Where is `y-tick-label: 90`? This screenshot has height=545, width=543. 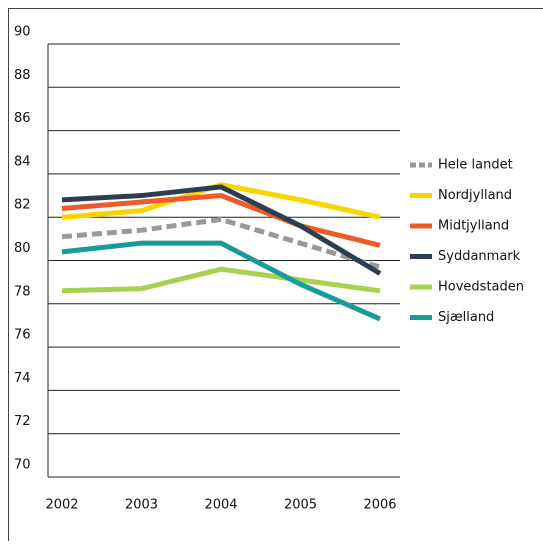
y-tick-label: 90 is located at coordinates (22, 32).